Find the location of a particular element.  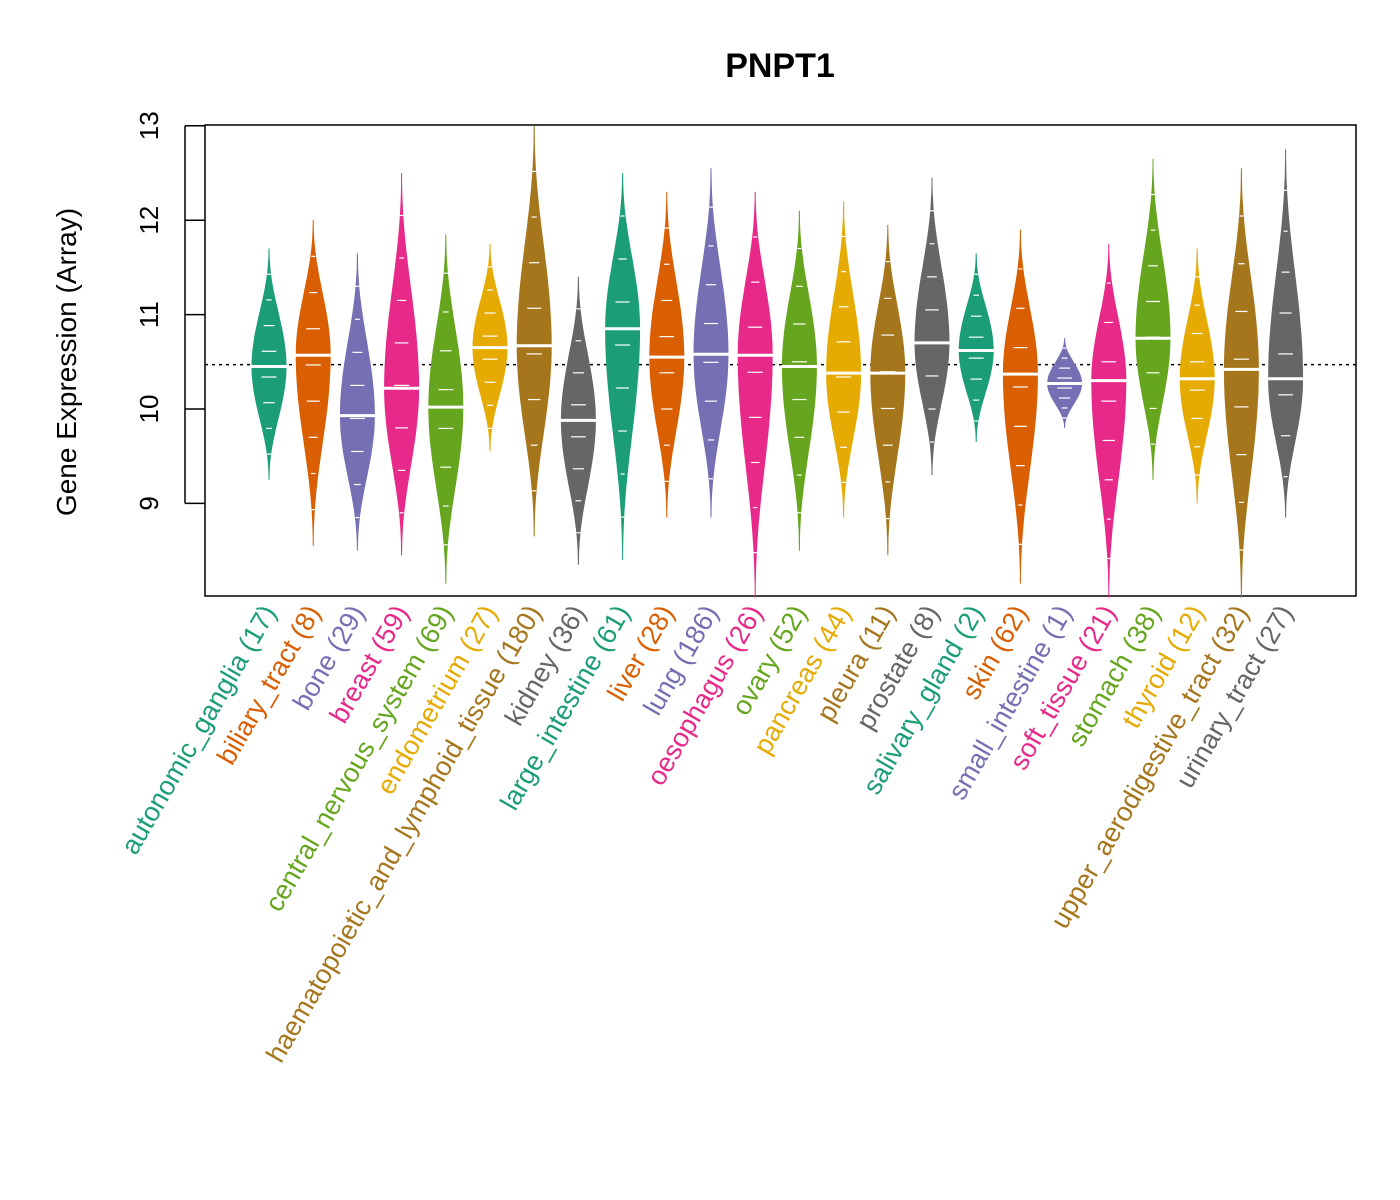

chart-title: PNPT1 is located at coordinates (780, 66).